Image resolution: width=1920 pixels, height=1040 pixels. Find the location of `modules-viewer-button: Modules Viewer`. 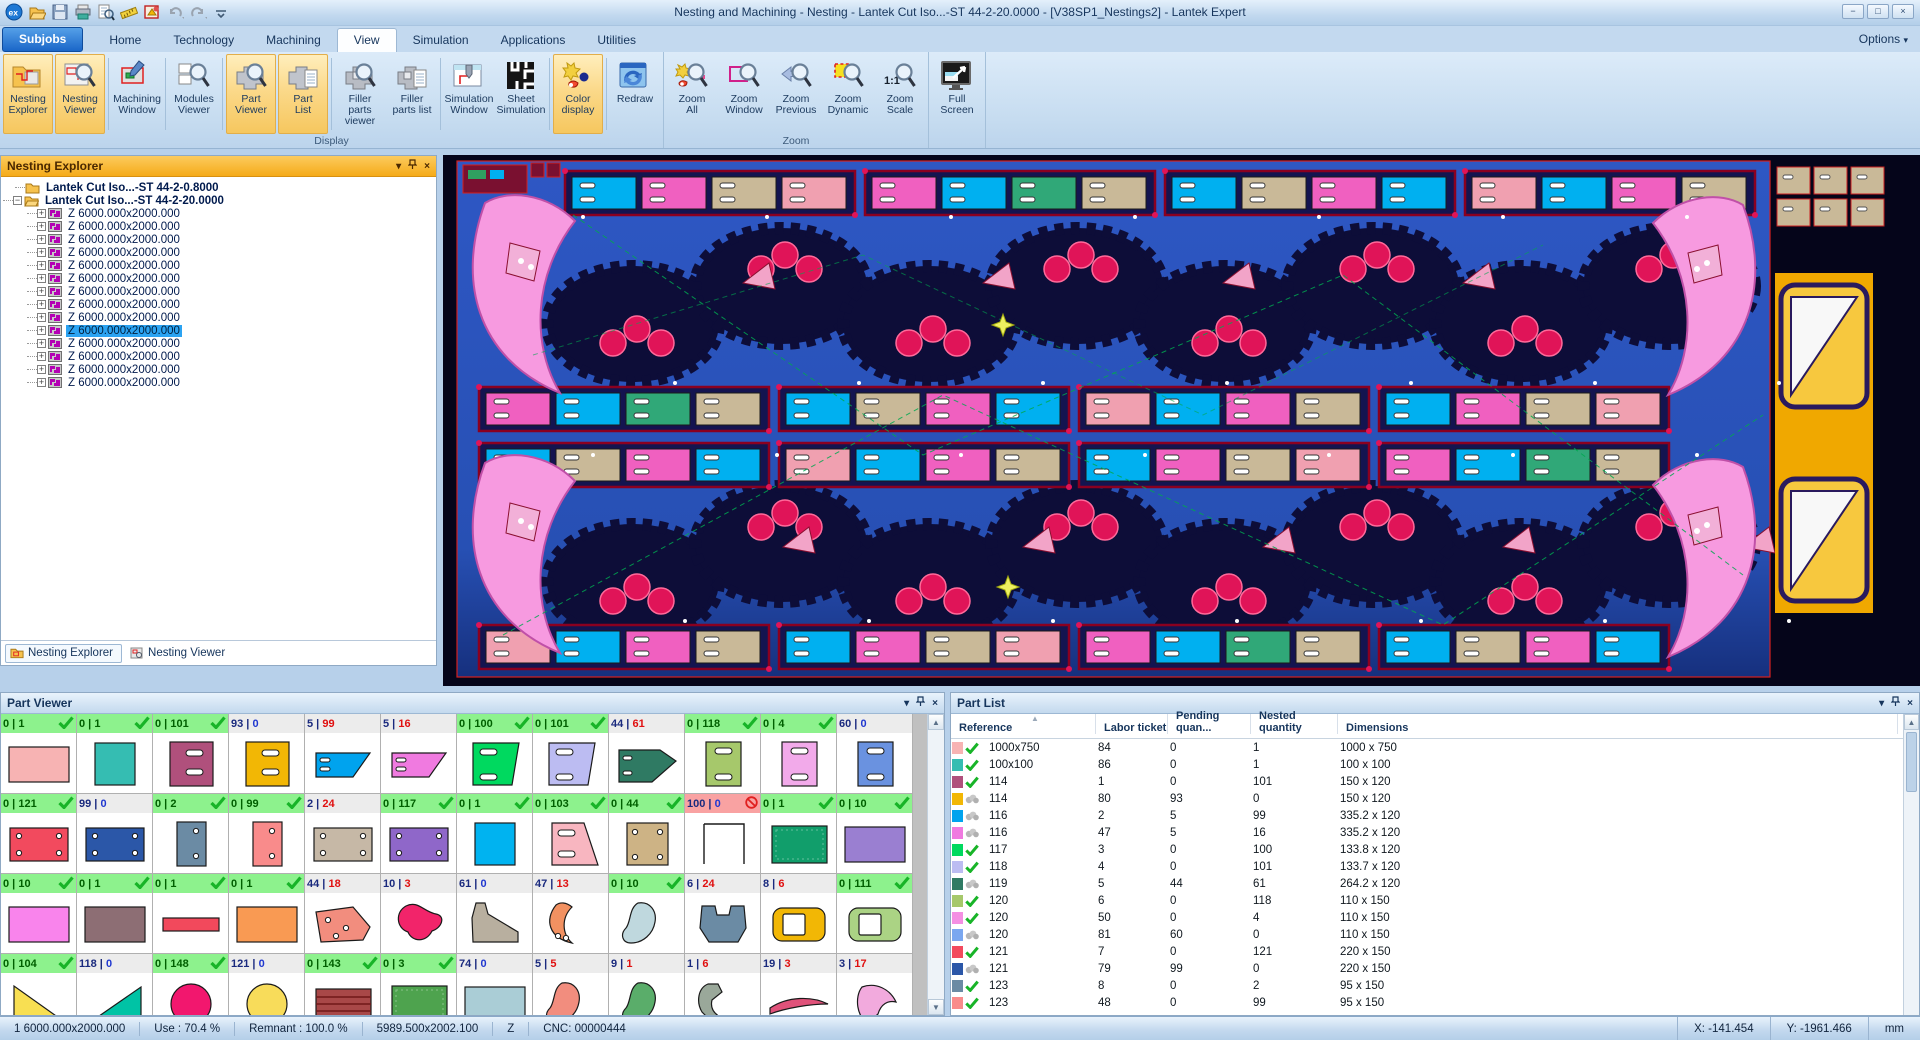

modules-viewer-button: Modules Viewer is located at coordinates (194, 94).